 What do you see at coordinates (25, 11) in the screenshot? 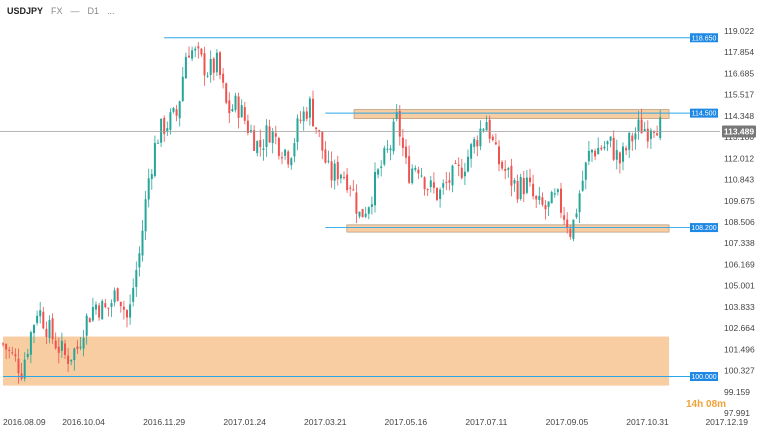
I see `symbol-label: USDJPY` at bounding box center [25, 11].